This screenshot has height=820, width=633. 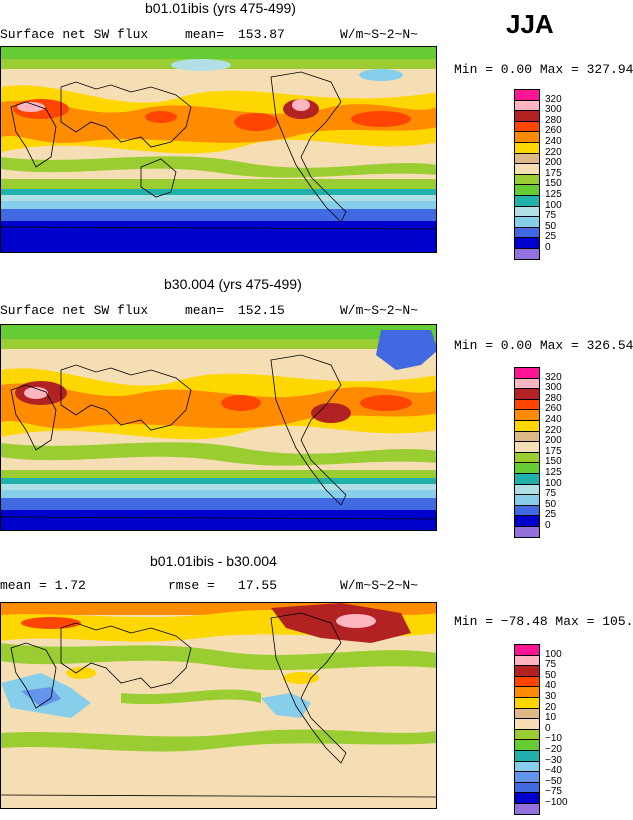 What do you see at coordinates (261, 34) in the screenshot?
I see `panel-1-stat-value: 153.87` at bounding box center [261, 34].